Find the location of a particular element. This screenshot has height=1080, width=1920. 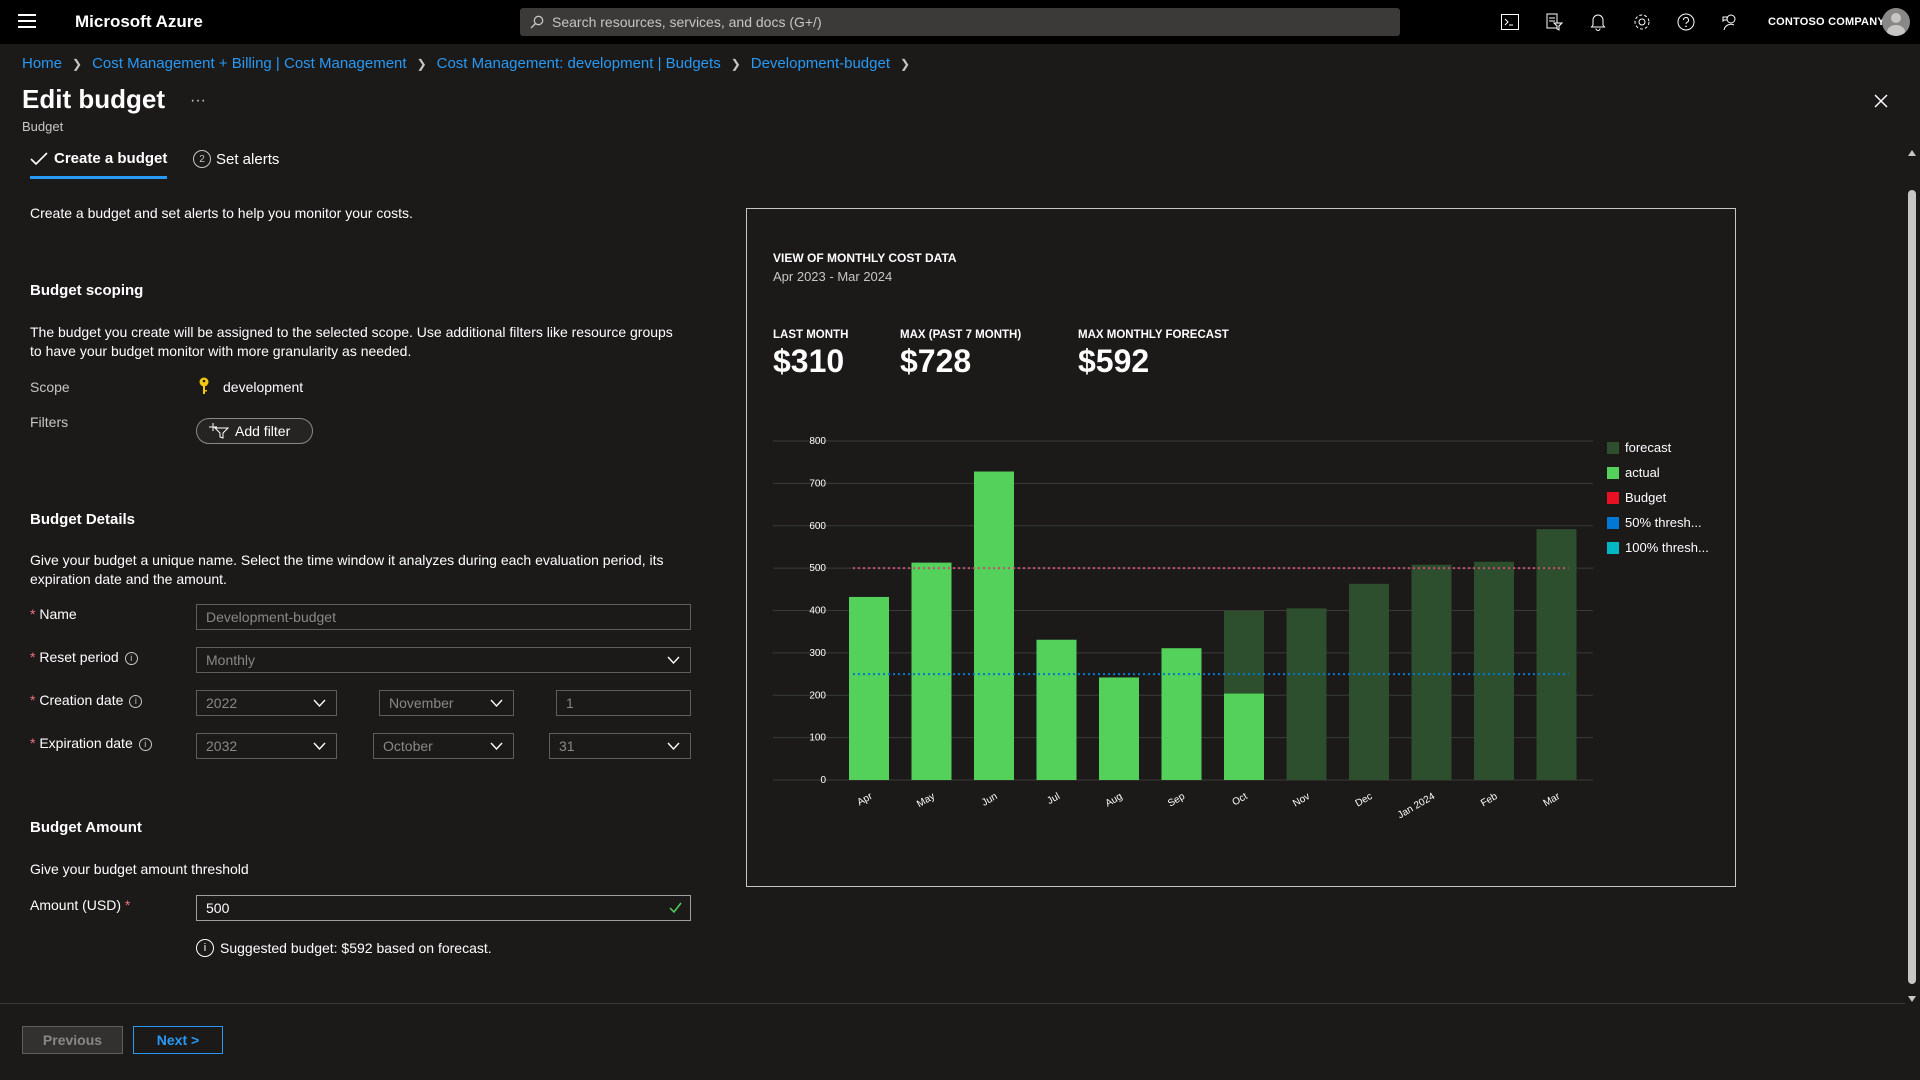

help-icon is located at coordinates (1686, 22).